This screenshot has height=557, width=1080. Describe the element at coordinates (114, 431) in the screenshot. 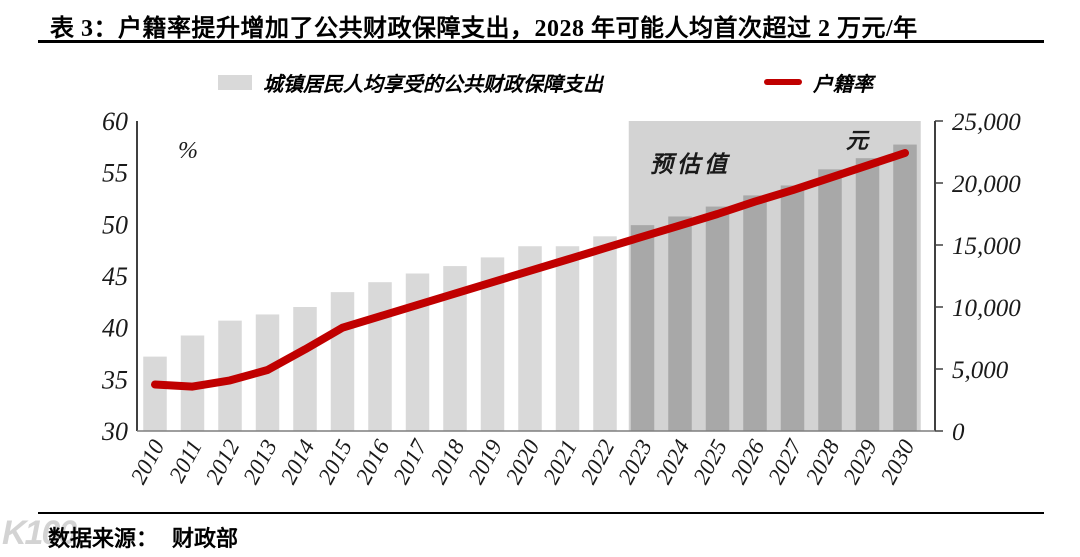

I see `left-axis-tick-30: 30` at that location.